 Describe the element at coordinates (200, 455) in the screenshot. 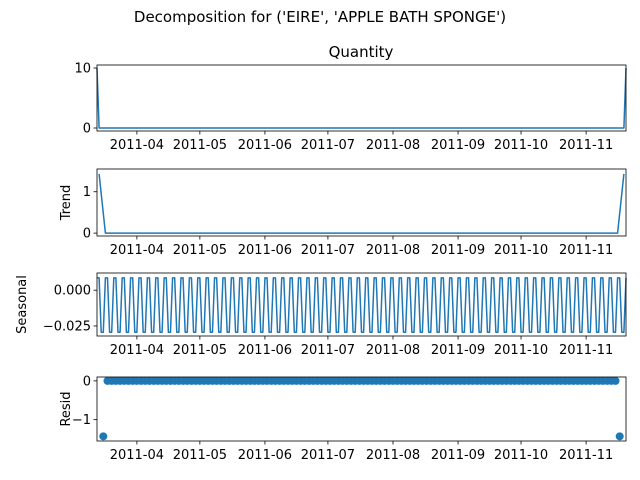

I see `resid-xtick-label: 2011-05` at that location.